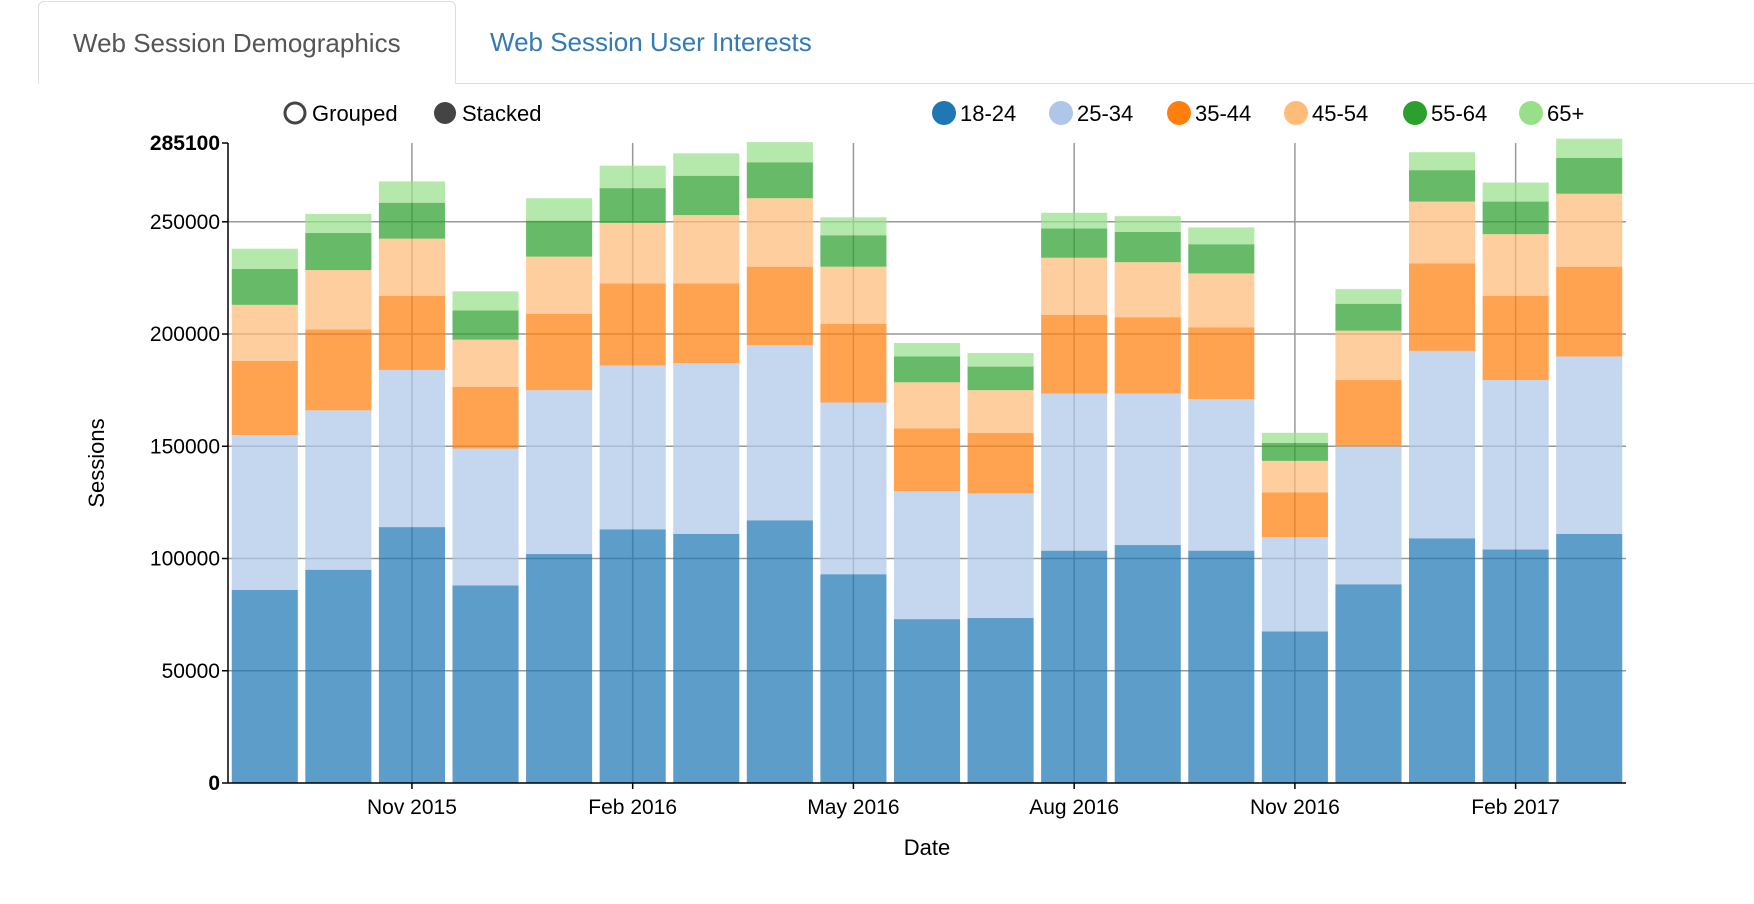  Describe the element at coordinates (1326, 113) in the screenshot. I see `legend-item-45-54: 45-54` at that location.